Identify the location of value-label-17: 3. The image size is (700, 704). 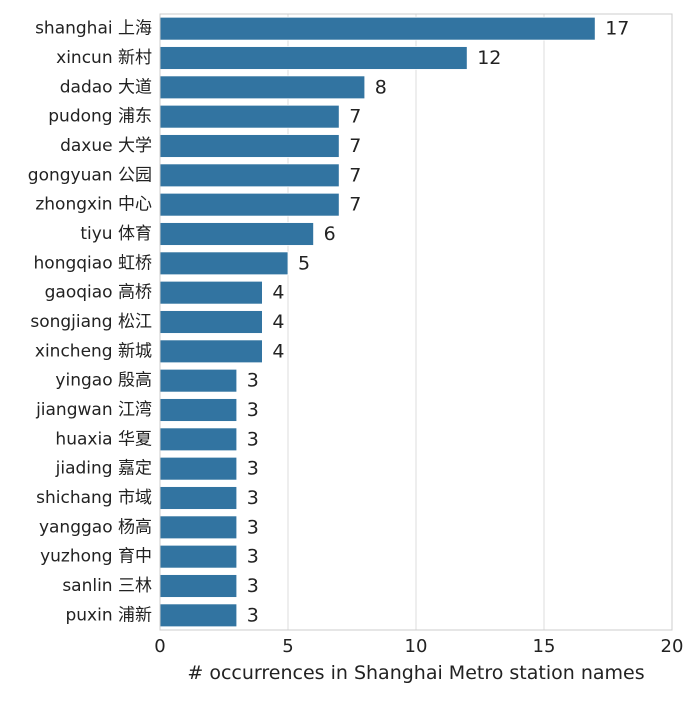
(253, 527).